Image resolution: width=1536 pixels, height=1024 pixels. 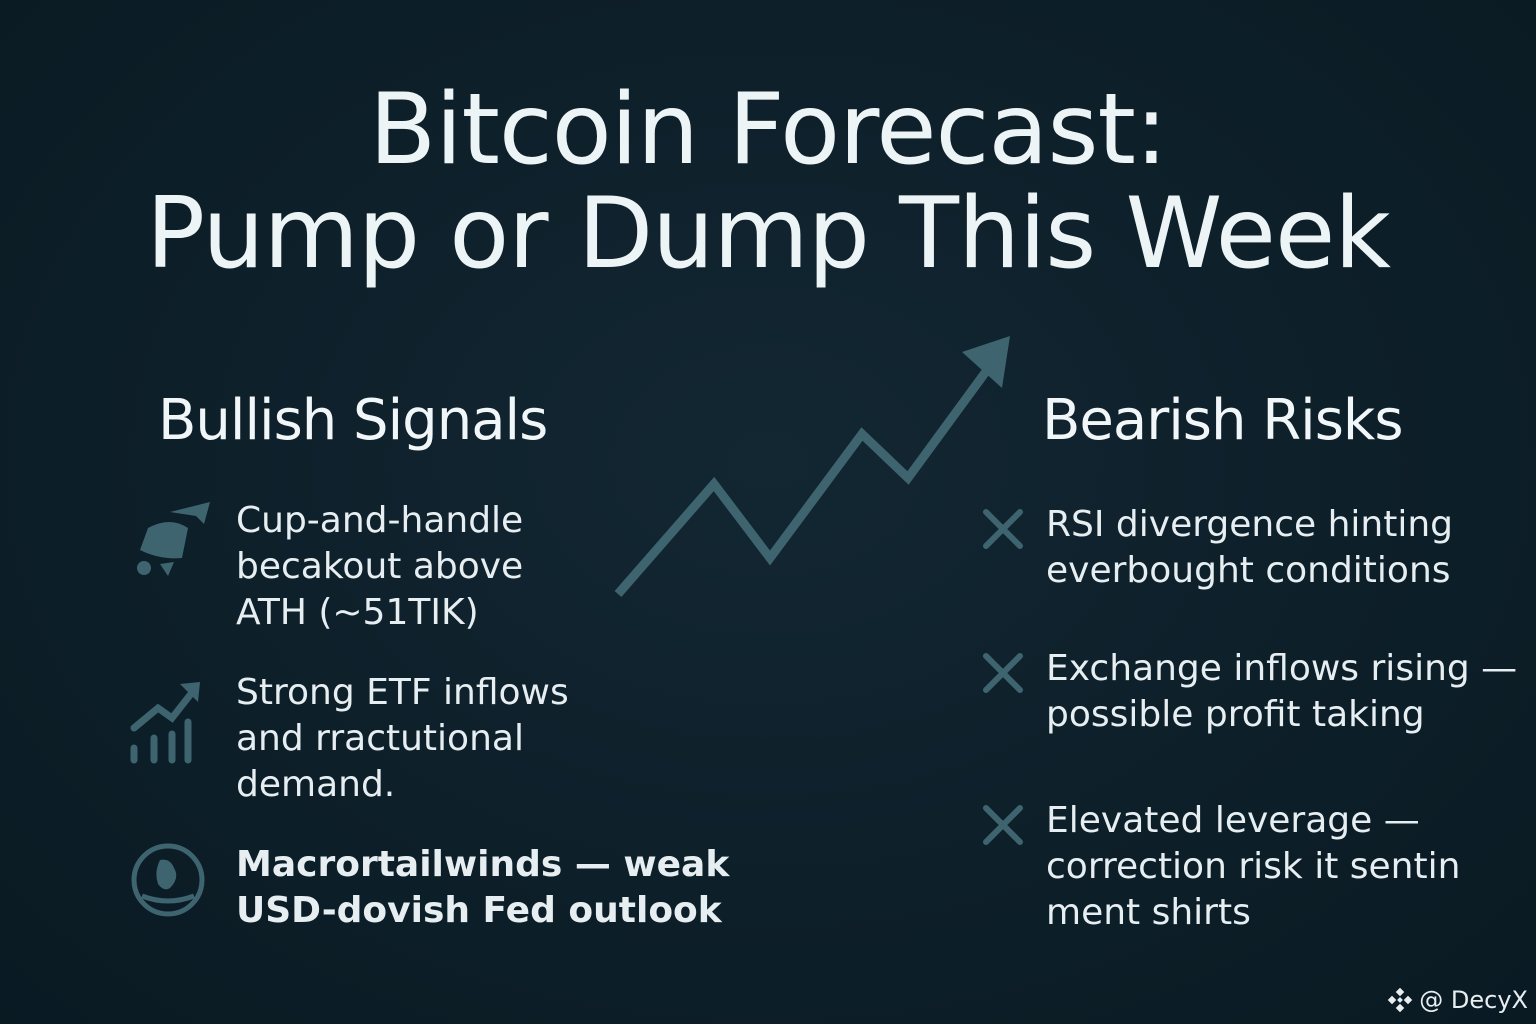 I want to click on trend-arrow-up-icon, so click(x=812, y=466).